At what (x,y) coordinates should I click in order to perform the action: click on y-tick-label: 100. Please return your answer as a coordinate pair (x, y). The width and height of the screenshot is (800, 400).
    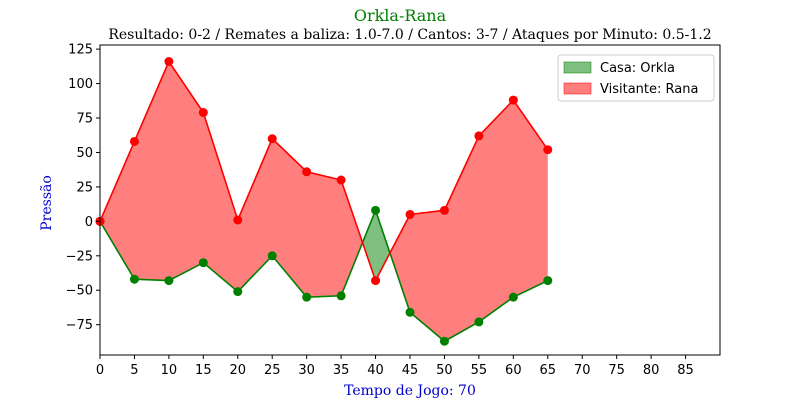
    Looking at the image, I should click on (80, 84).